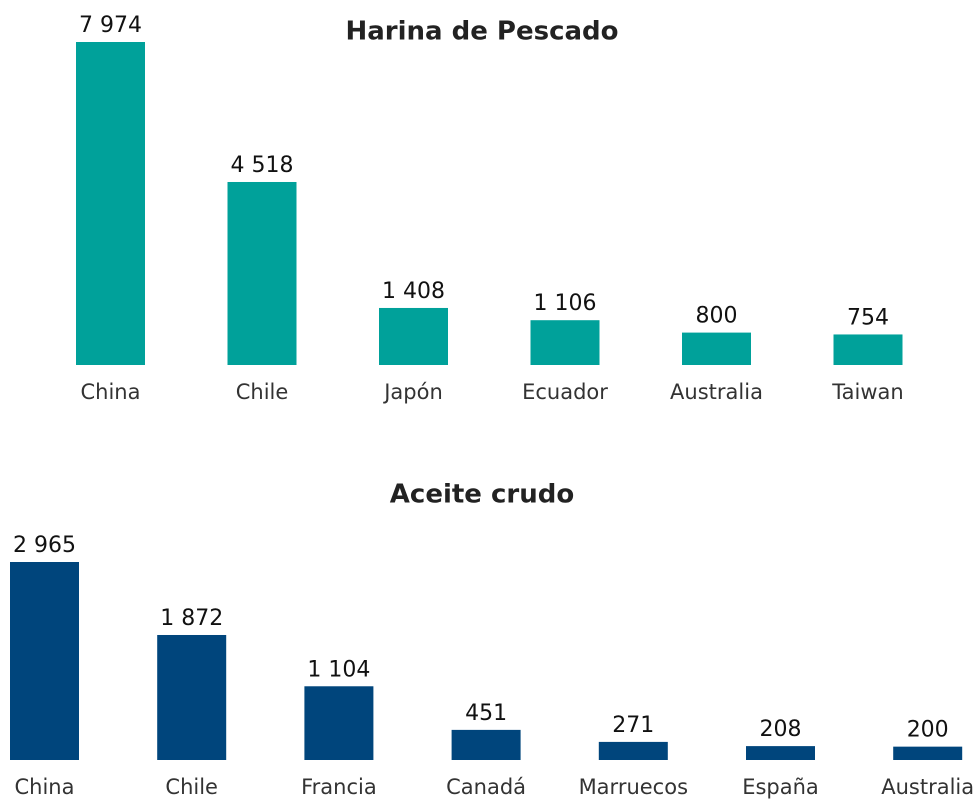  Describe the element at coordinates (717, 316) in the screenshot. I see `value-label: 800` at that location.